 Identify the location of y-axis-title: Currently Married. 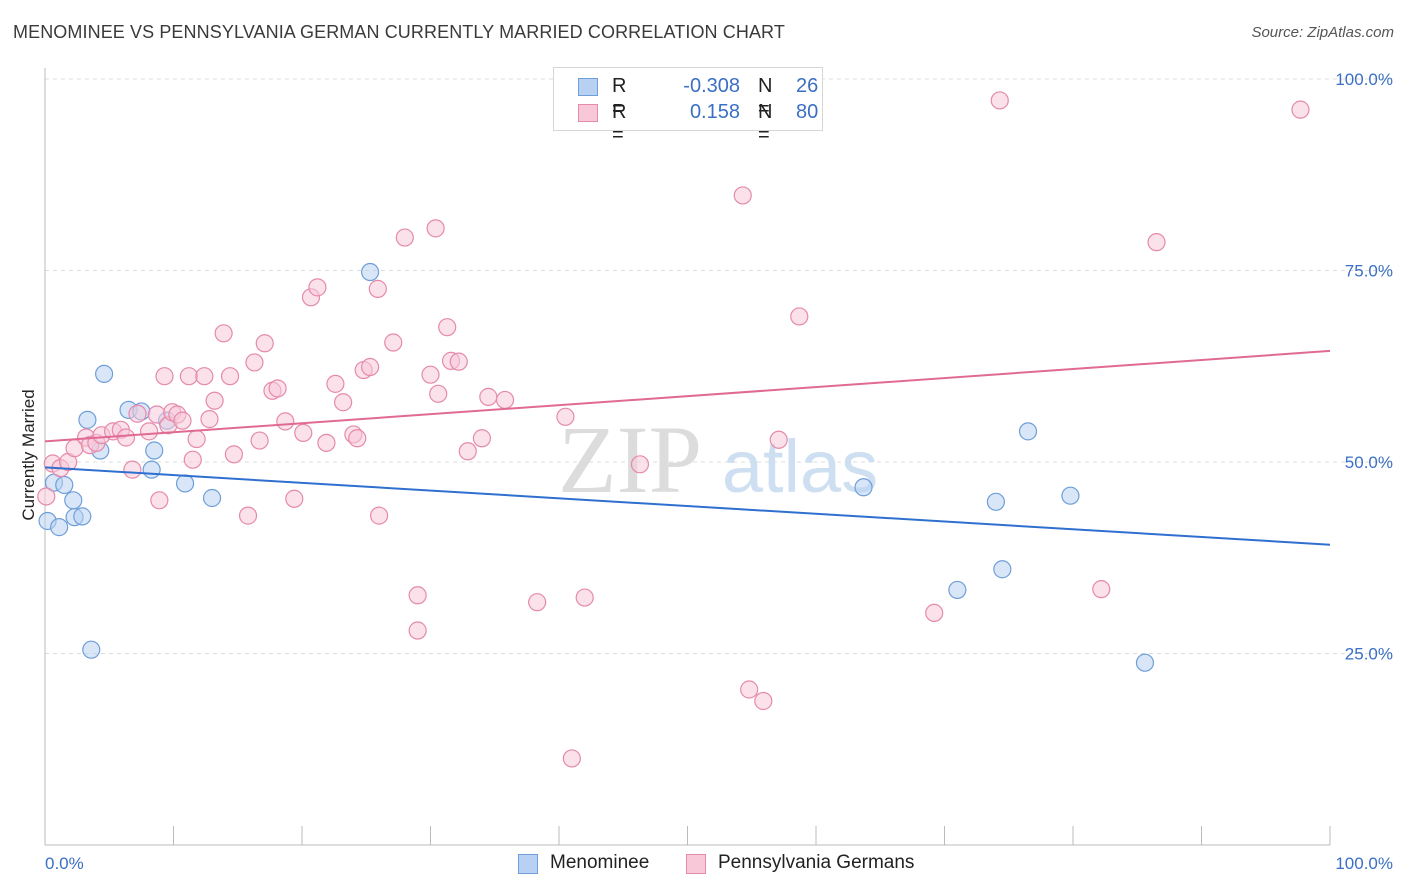
(28, 454).